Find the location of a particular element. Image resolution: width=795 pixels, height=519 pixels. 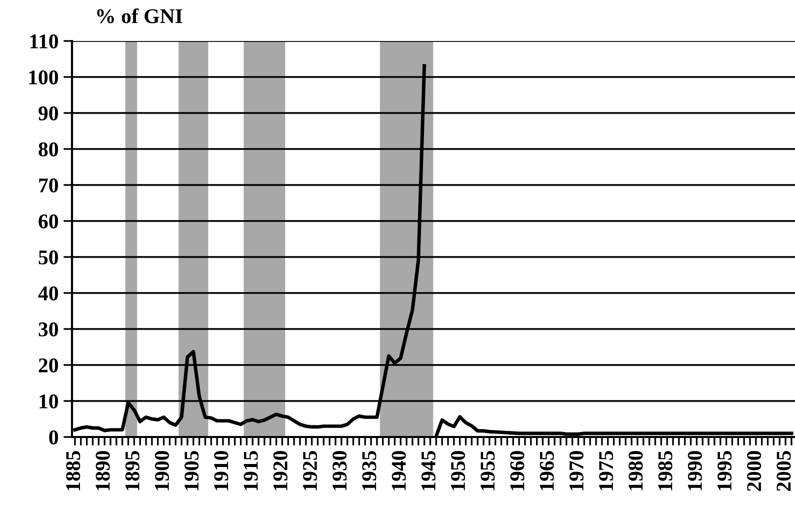

y-tick-label: 0 is located at coordinates (53, 437).